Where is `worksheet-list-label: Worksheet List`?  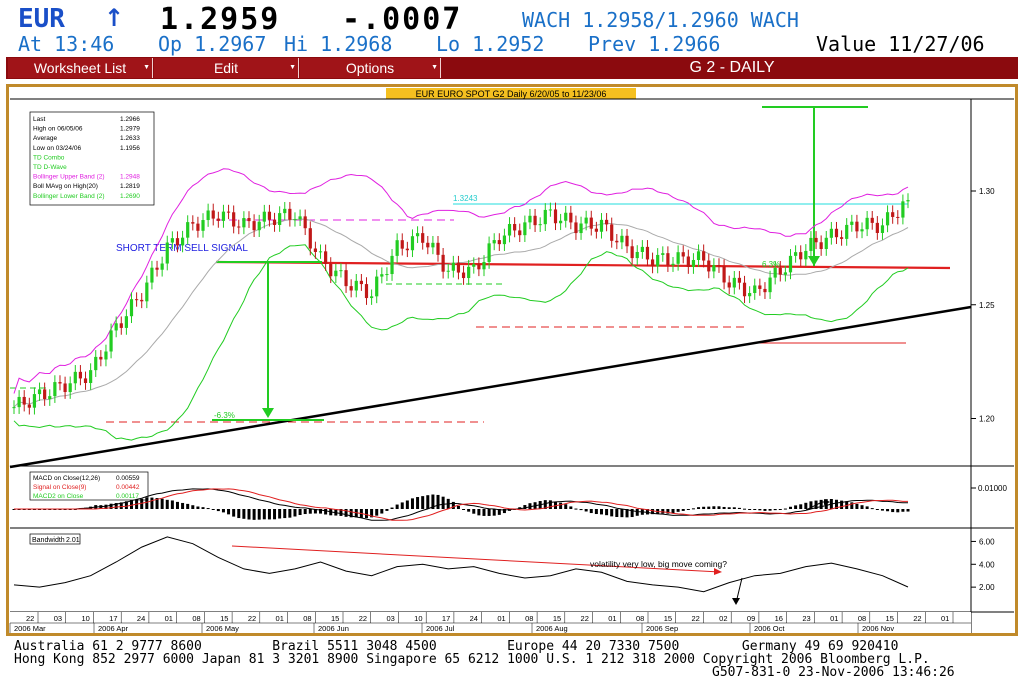
worksheet-list-label: Worksheet List is located at coordinates (80, 68).